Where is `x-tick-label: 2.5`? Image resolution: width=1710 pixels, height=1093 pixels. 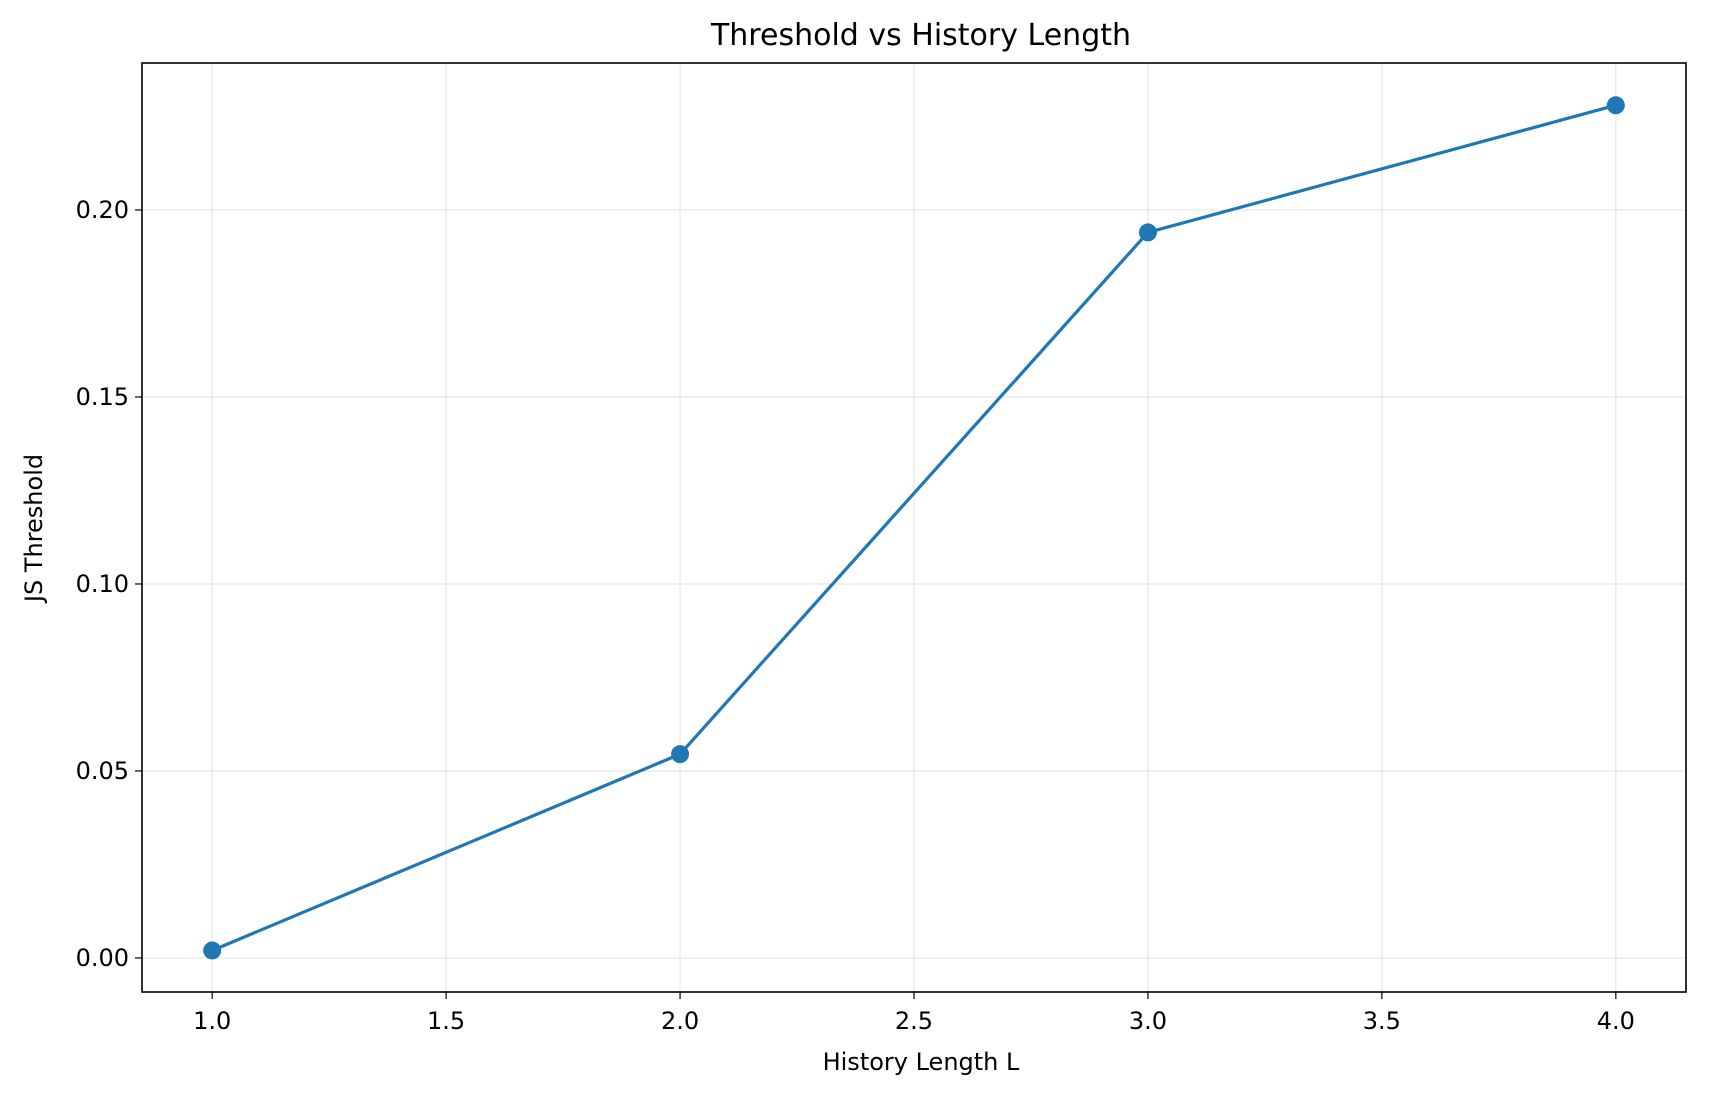 x-tick-label: 2.5 is located at coordinates (914, 1021).